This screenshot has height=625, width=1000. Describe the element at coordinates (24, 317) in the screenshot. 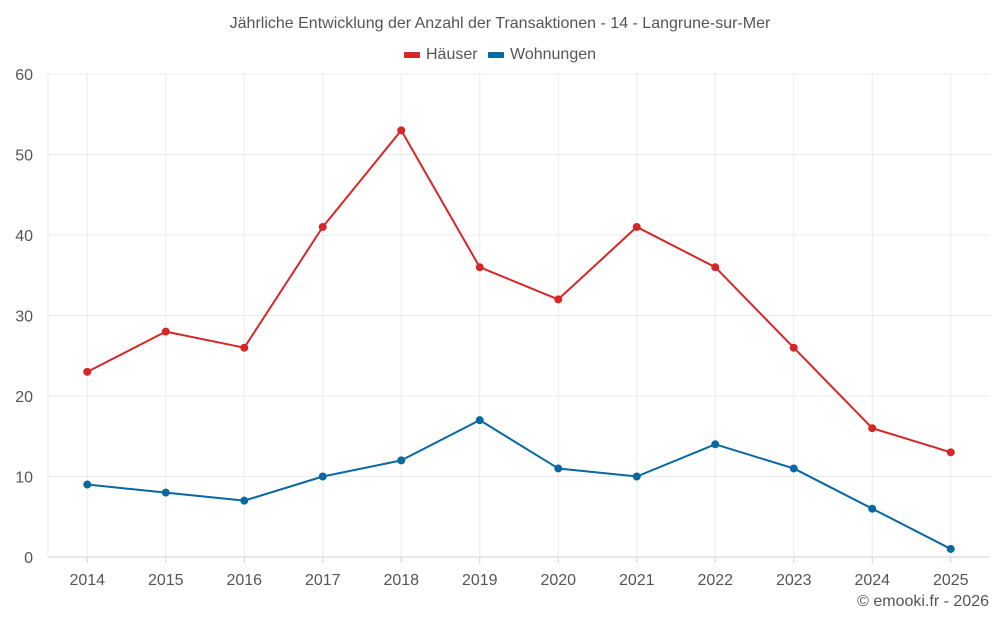

I see `y-tick-label: 30` at that location.